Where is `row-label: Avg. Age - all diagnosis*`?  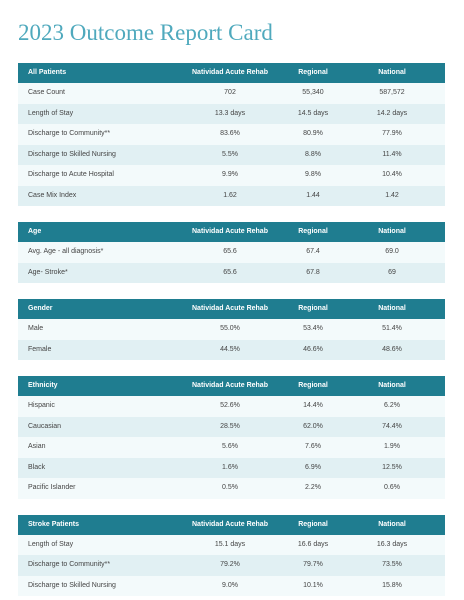
row-label: Avg. Age - all diagnosis* is located at coordinates (66, 251).